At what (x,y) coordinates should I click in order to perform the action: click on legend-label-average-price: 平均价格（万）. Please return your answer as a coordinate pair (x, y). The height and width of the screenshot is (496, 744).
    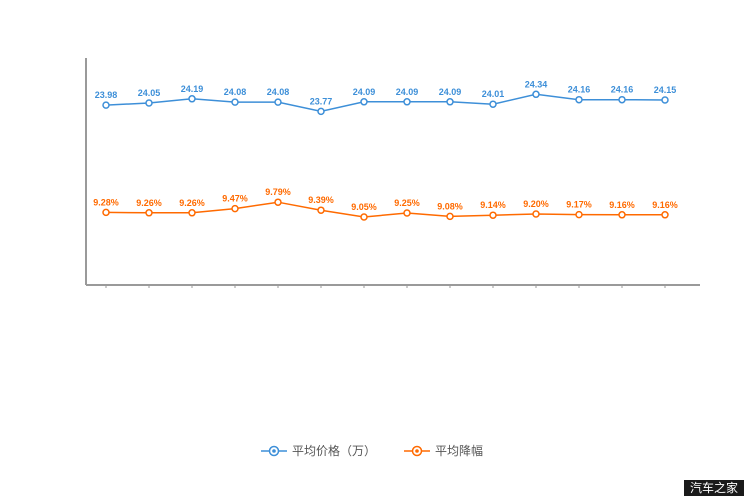
    Looking at the image, I should click on (333, 451).